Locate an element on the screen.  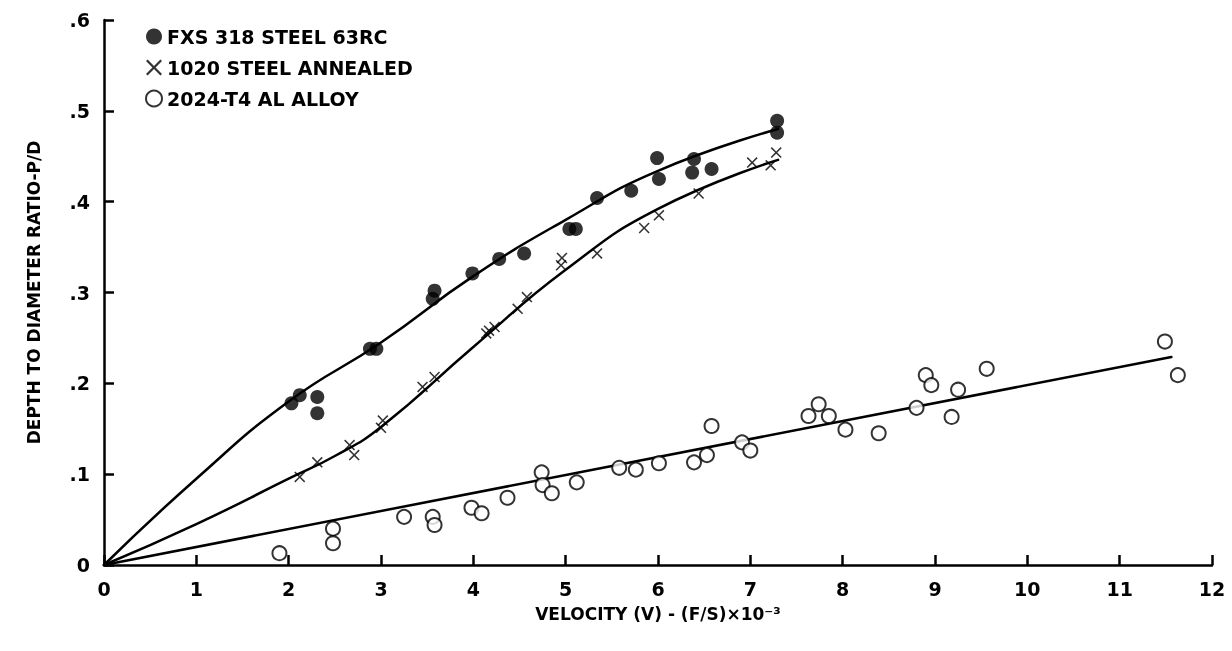
x-tick-label: 4 is located at coordinates (473, 588).